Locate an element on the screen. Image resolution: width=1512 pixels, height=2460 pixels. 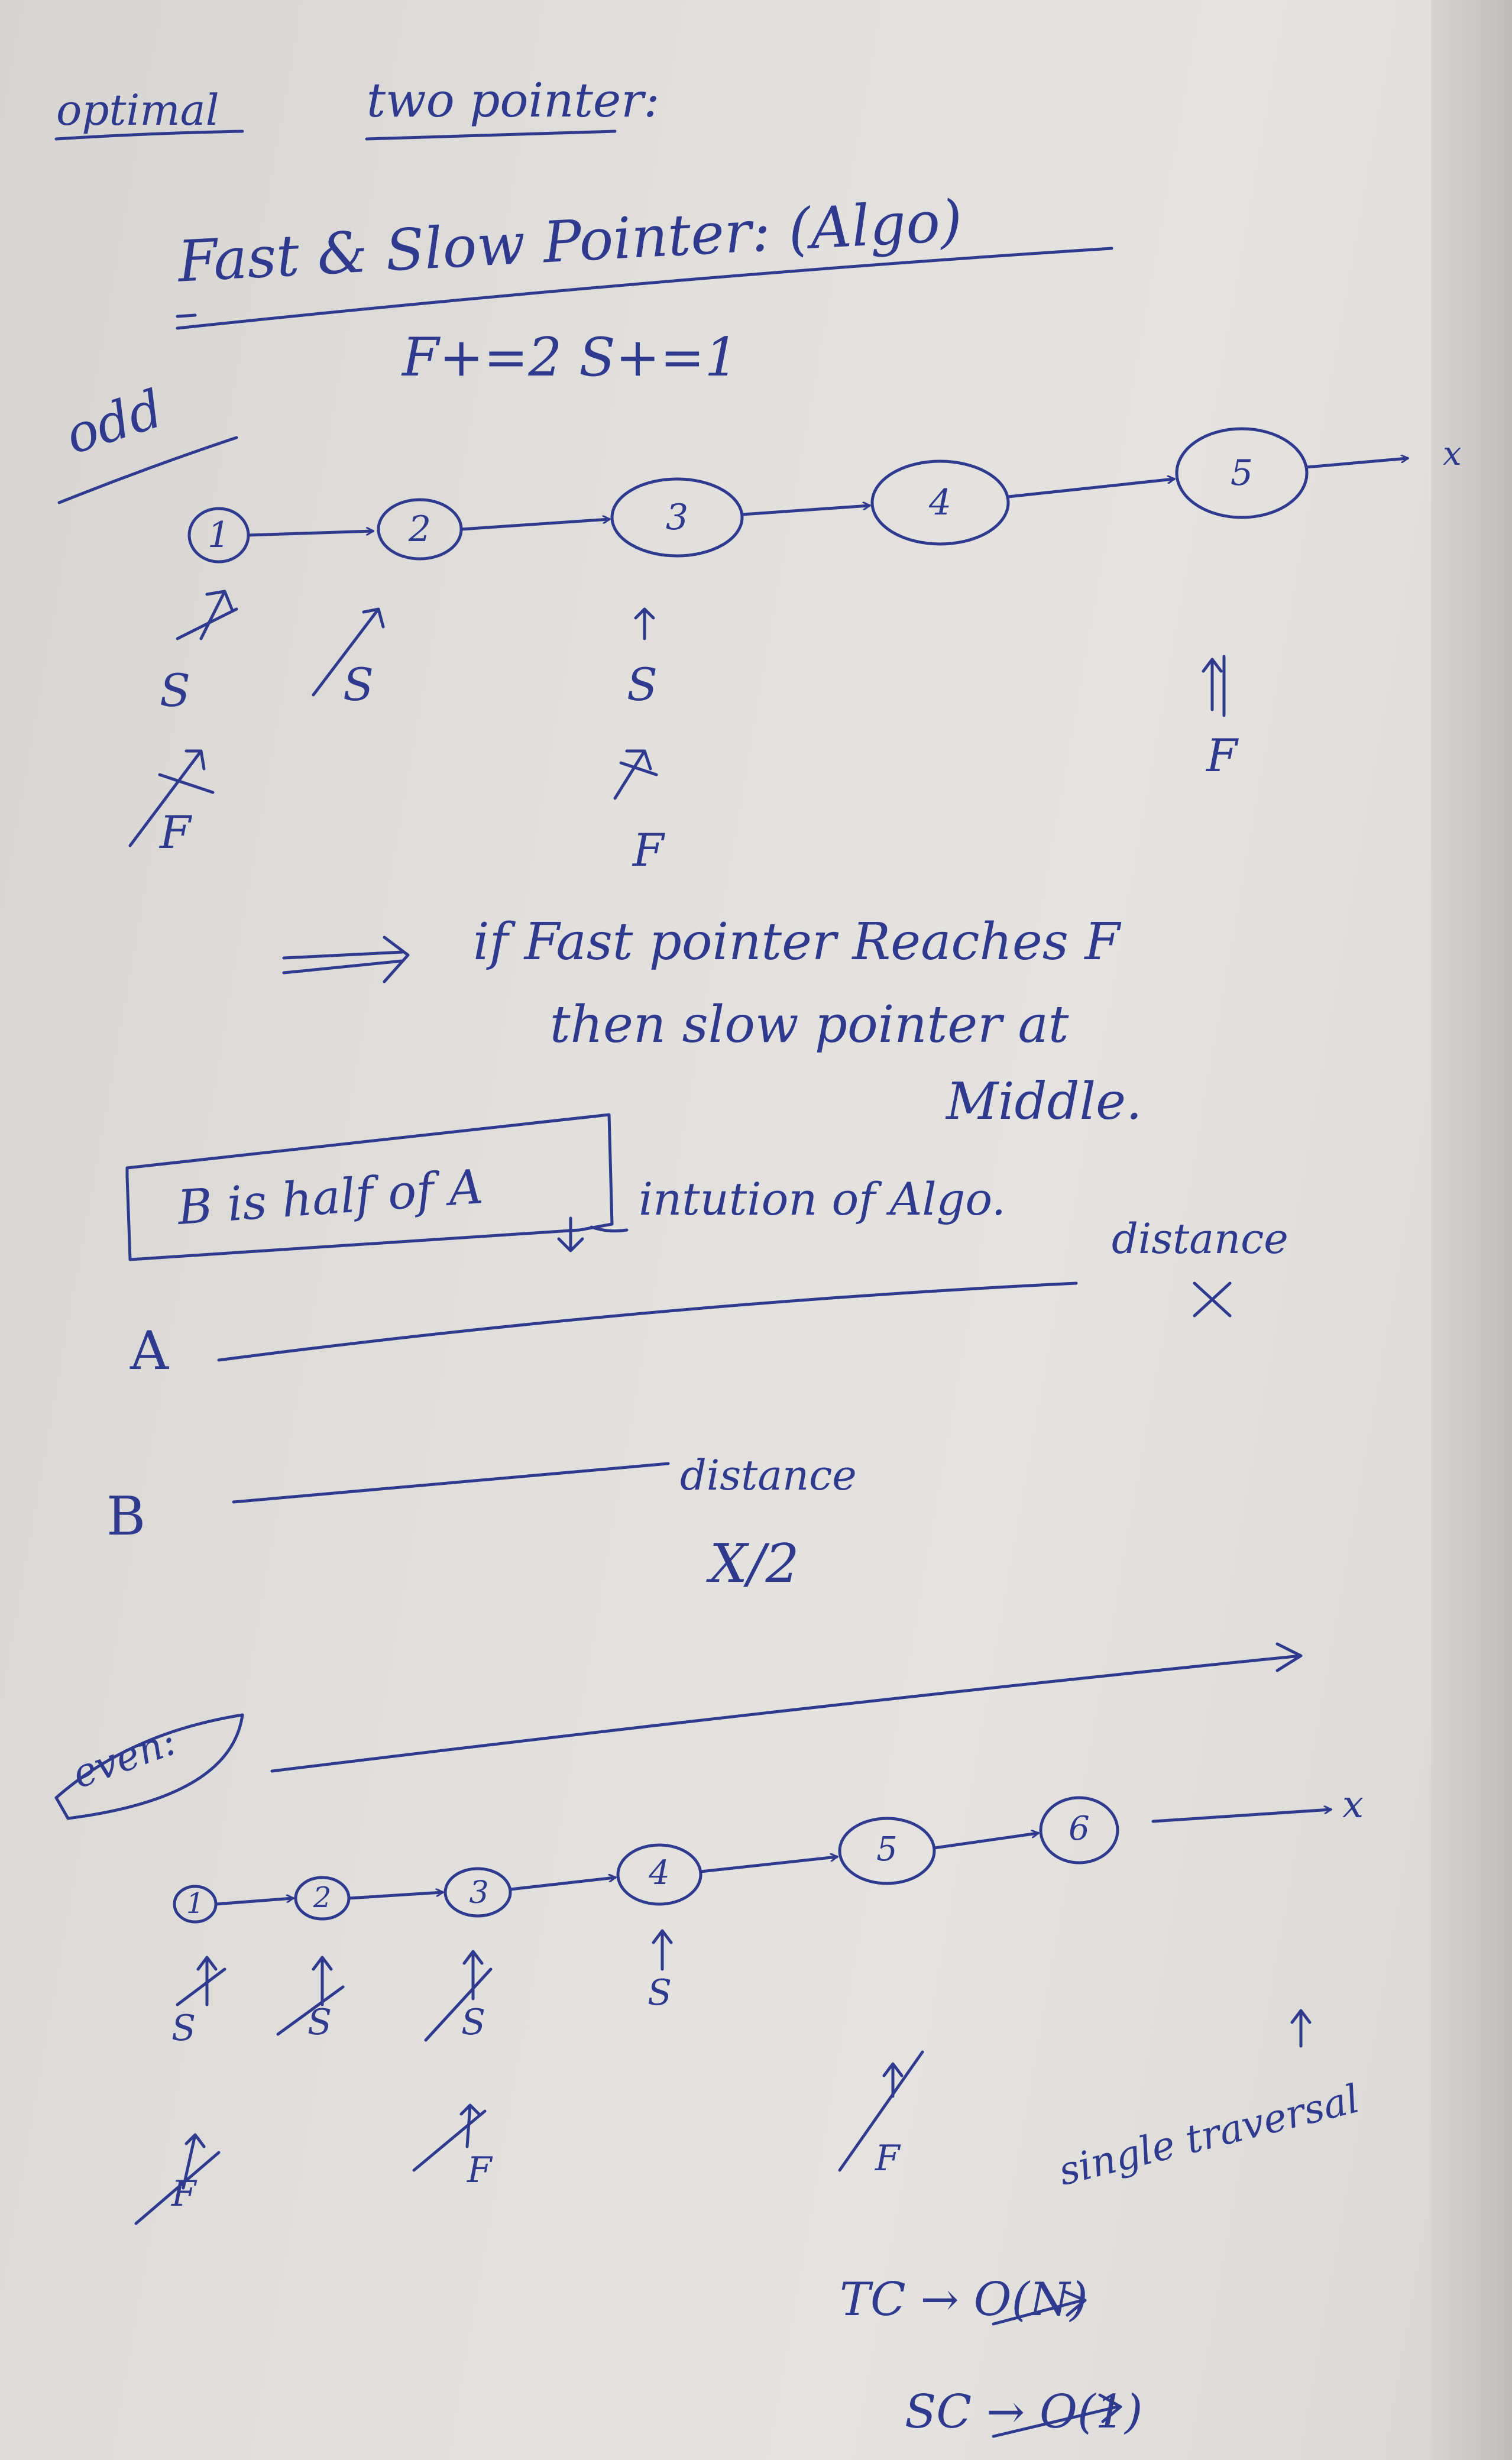
odd-fast-3: F is located at coordinates (1222, 756).